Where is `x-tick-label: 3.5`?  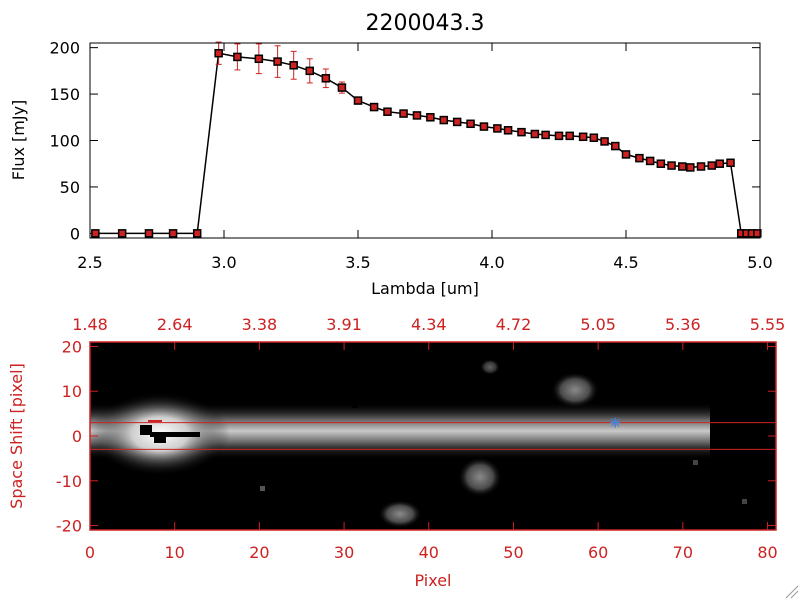 x-tick-label: 3.5 is located at coordinates (357, 262).